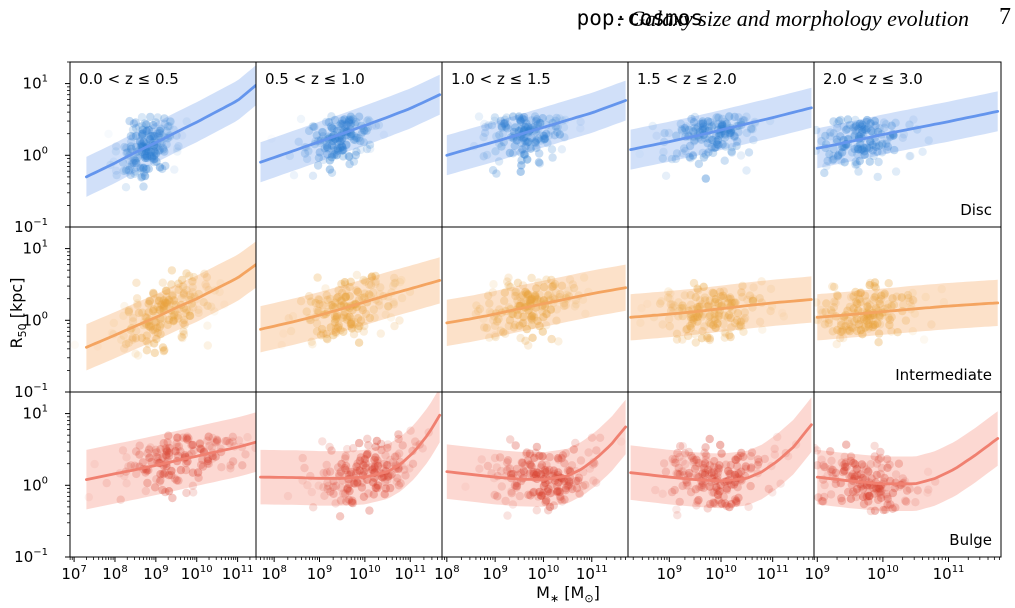 The width and height of the screenshot is (1015, 608). Describe the element at coordinates (31, 556) in the screenshot. I see `y-tick-label: 10−1` at that location.